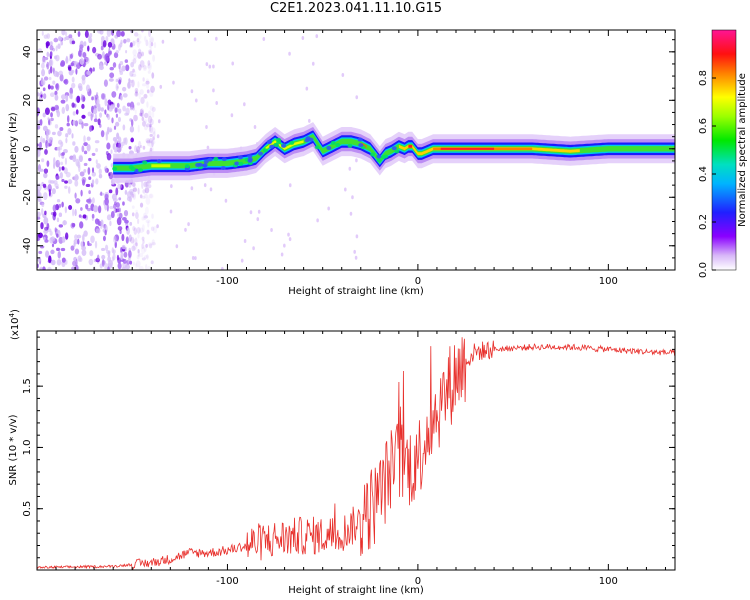 The height and width of the screenshot is (600, 750). Describe the element at coordinates (724, 150) in the screenshot. I see `colorbar-scale` at that location.